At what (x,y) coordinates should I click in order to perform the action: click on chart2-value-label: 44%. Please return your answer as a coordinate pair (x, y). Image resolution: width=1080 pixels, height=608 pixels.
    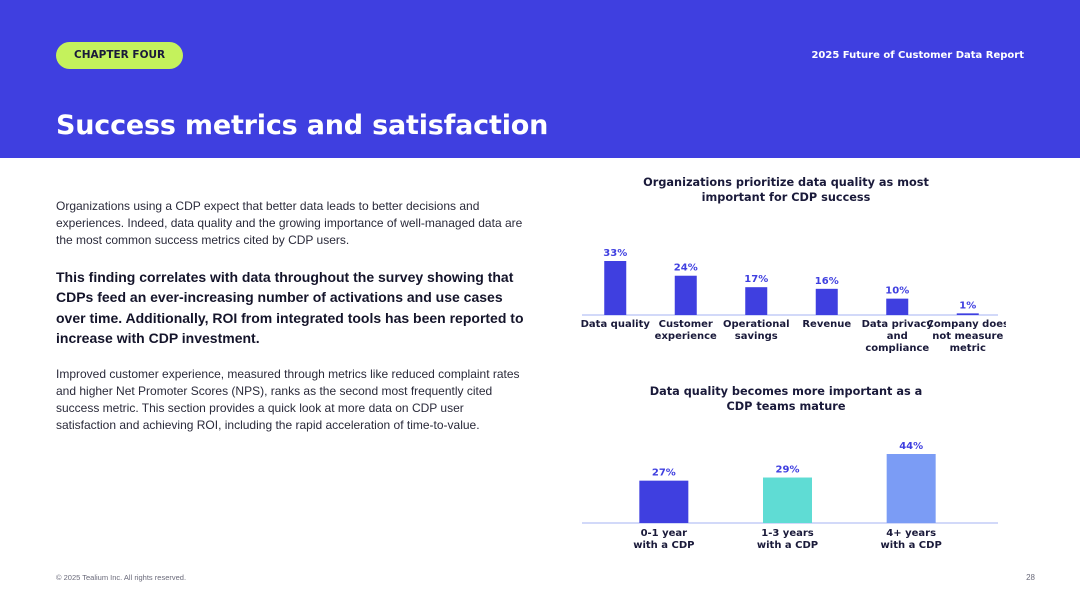
    Looking at the image, I should click on (911, 446).